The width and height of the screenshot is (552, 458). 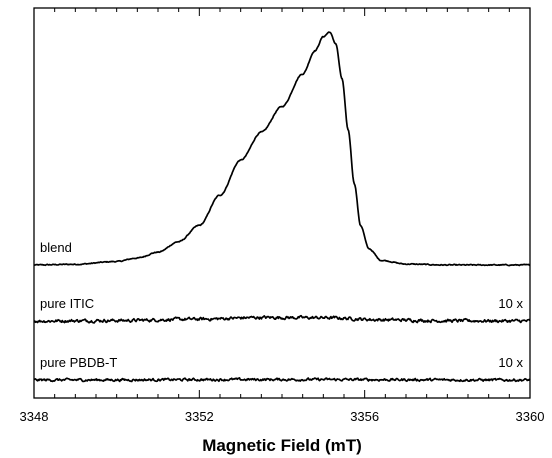 I want to click on x-tick-label: 3348, so click(x=34, y=416).